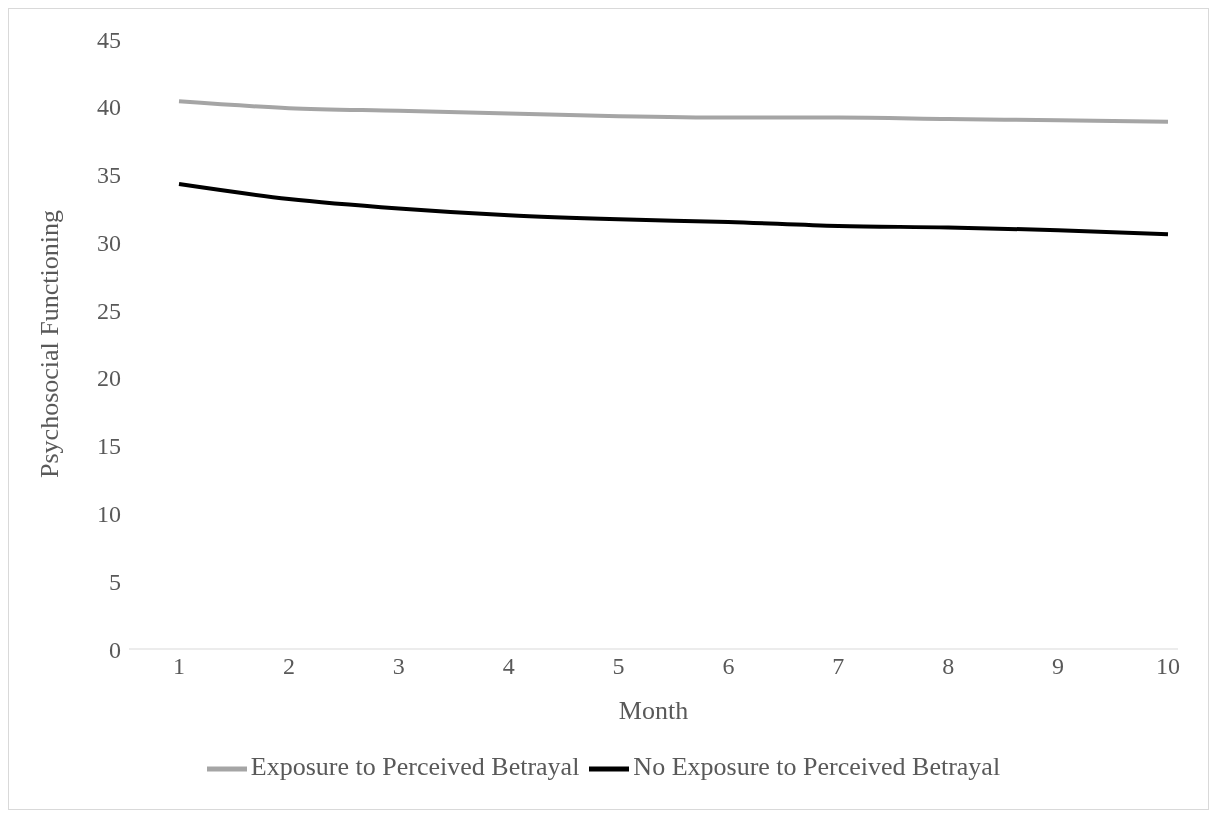 The width and height of the screenshot is (1215, 816). What do you see at coordinates (109, 513) in the screenshot?
I see `y-tick-label: 10` at bounding box center [109, 513].